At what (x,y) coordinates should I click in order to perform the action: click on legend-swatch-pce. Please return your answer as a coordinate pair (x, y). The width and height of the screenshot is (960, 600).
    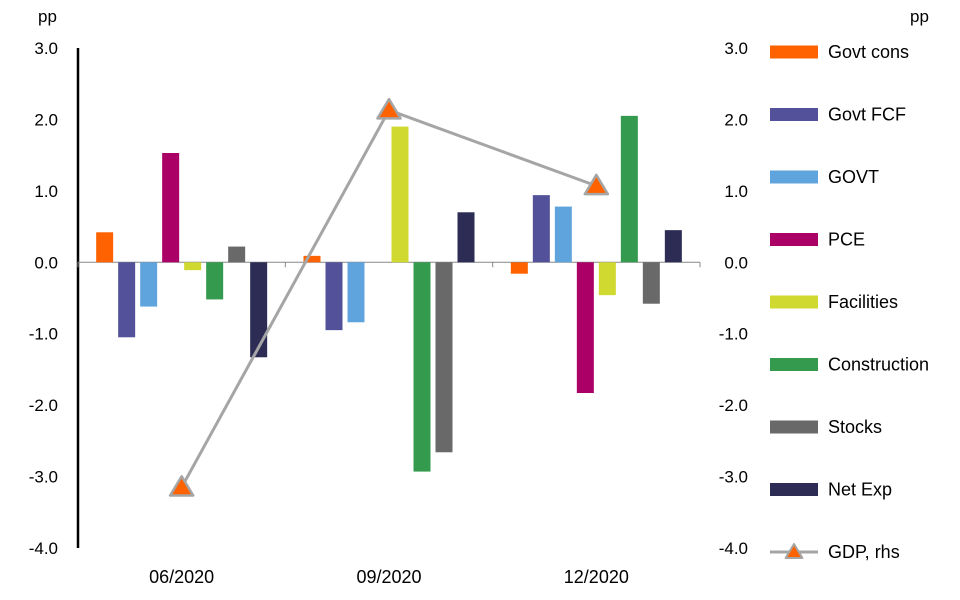
    Looking at the image, I should click on (794, 239).